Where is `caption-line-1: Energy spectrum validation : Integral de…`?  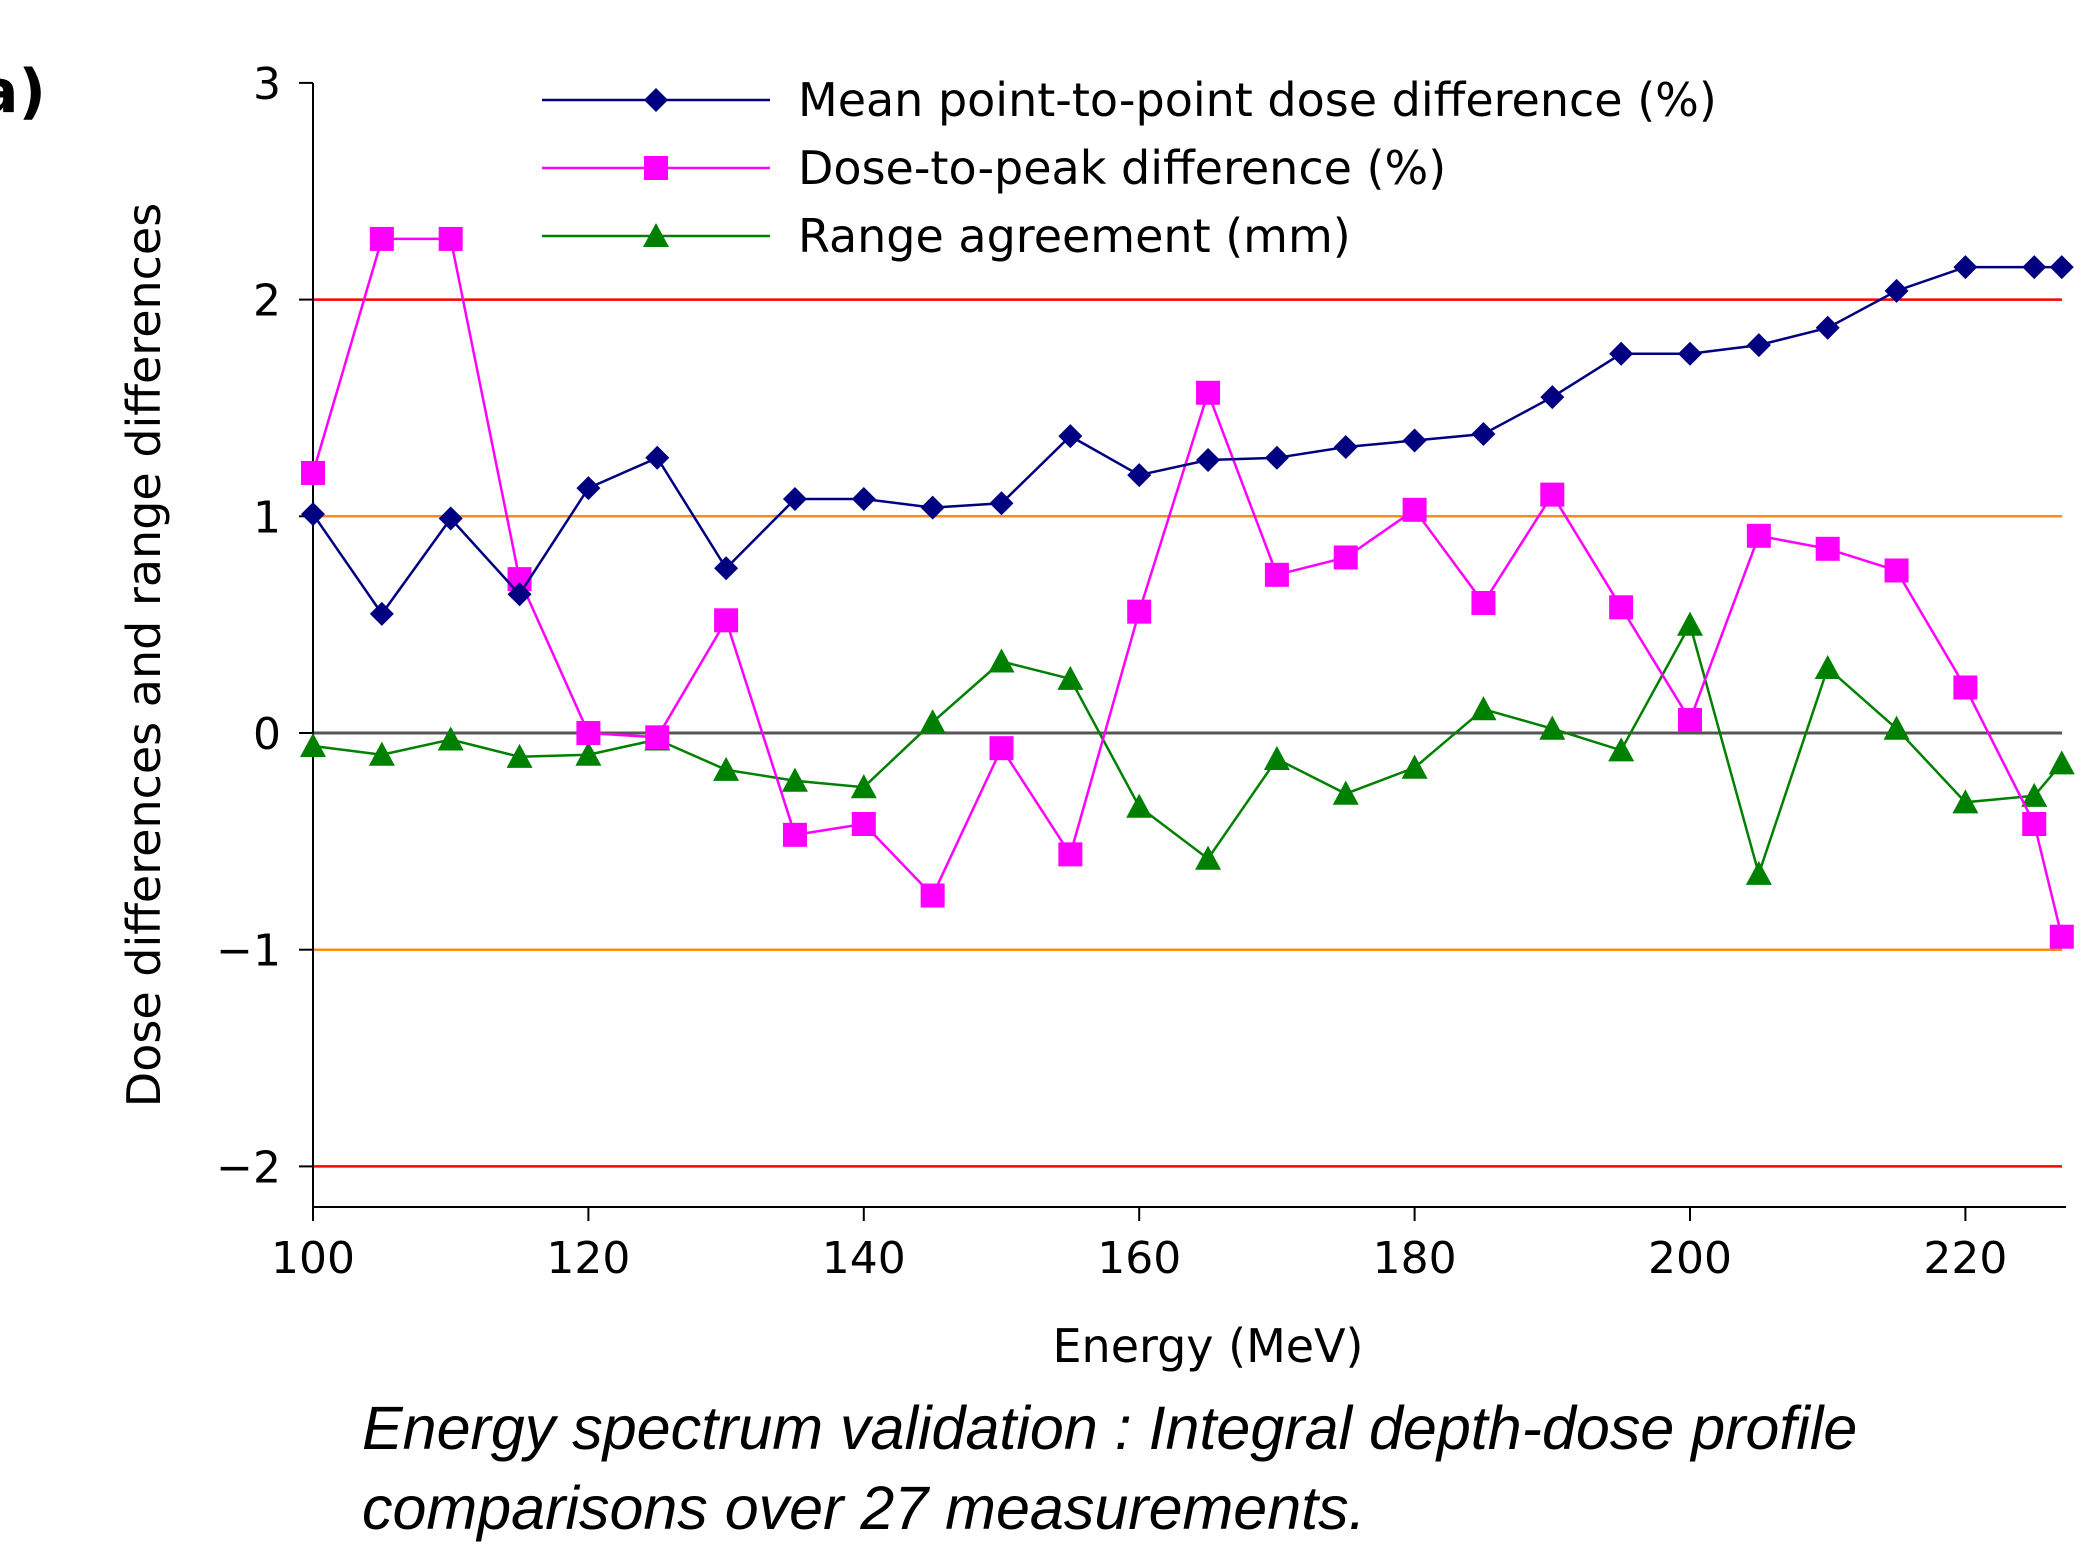 caption-line-1: Energy spectrum validation : Integral de… is located at coordinates (1110, 1428).